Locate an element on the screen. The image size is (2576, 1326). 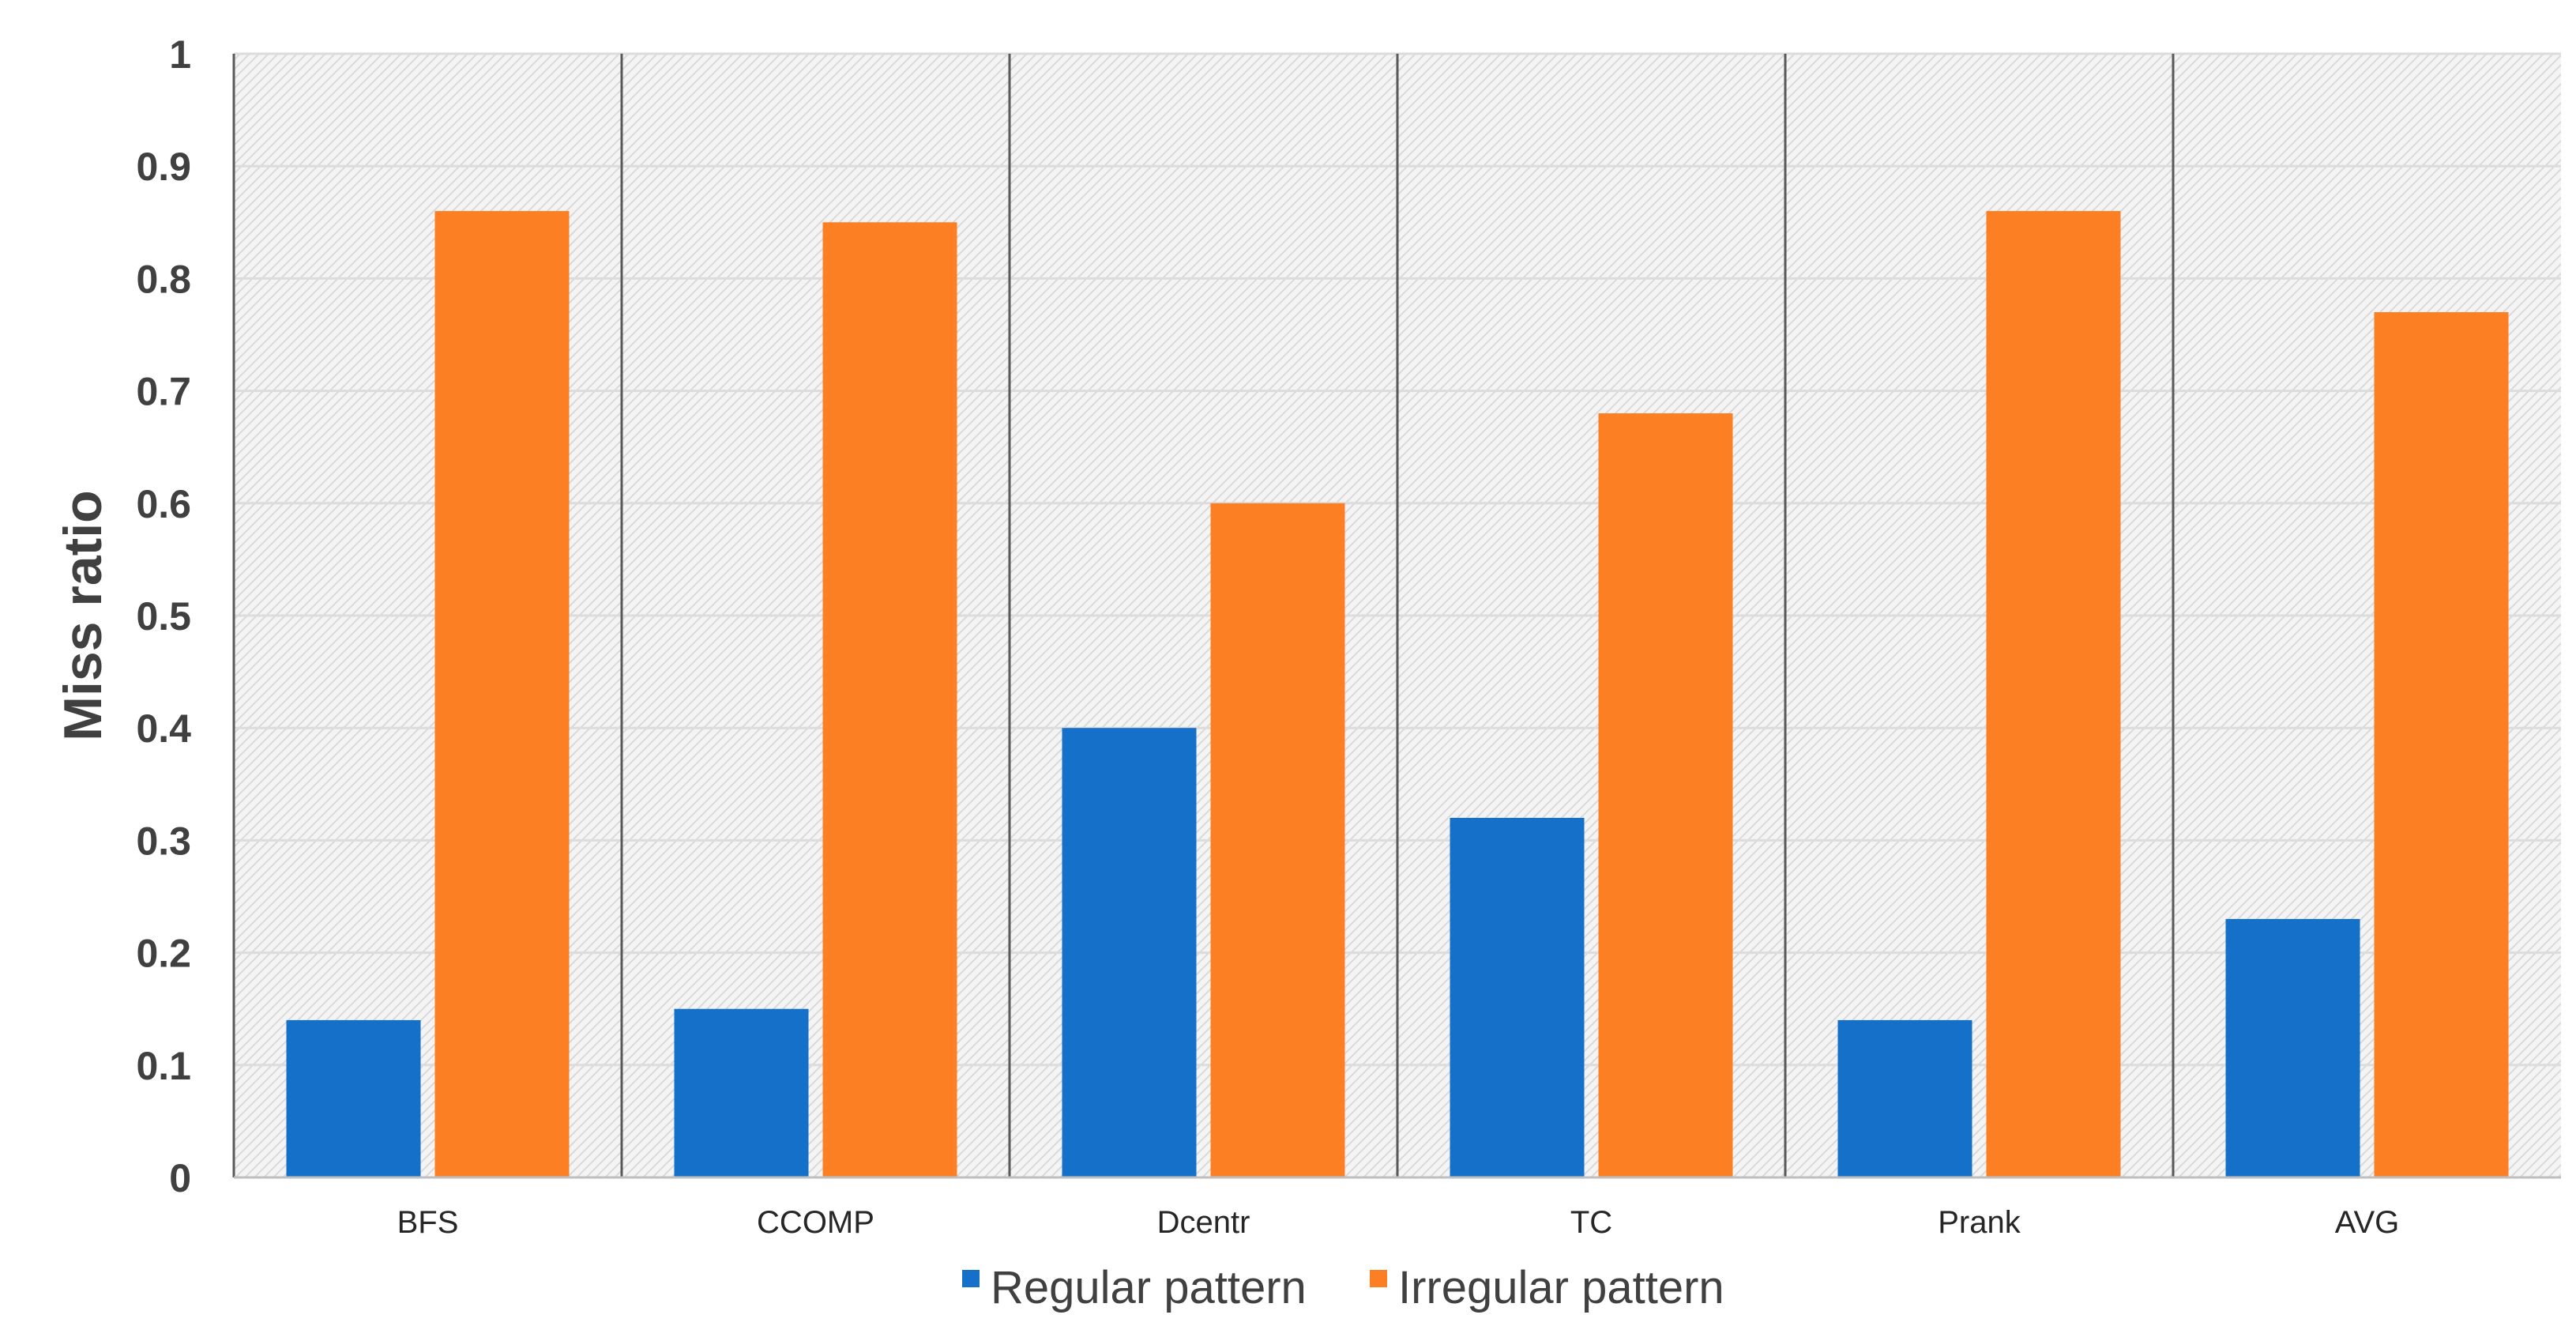
y-tick-label: 0.1 is located at coordinates (163, 1066).